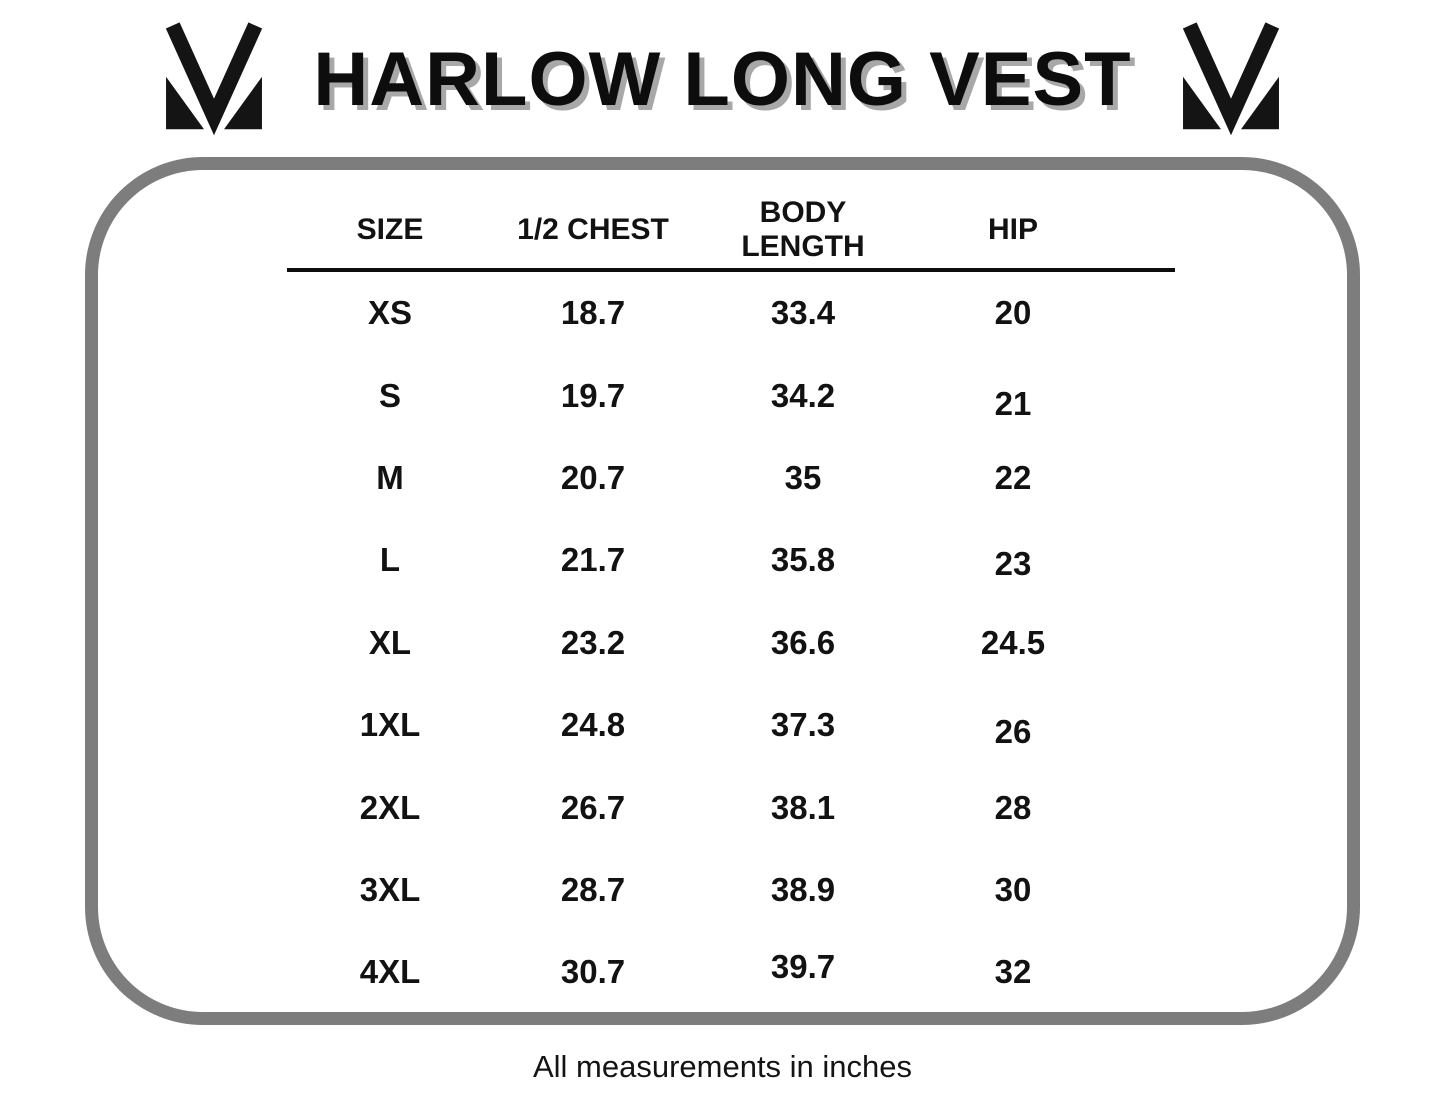 Image resolution: width=1445 pixels, height=1116 pixels. Describe the element at coordinates (1013, 477) in the screenshot. I see `hip-cell: 22` at that location.